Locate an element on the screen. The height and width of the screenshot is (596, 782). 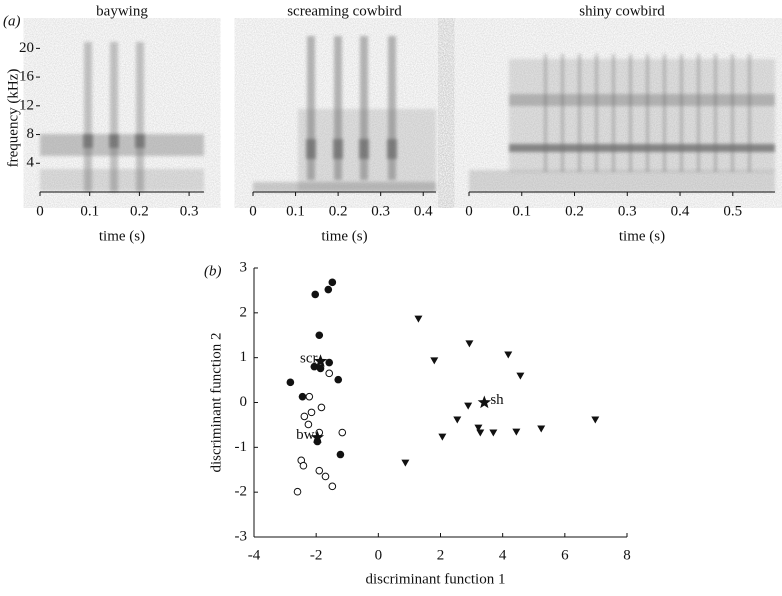
y-tick-label: 1 is located at coordinates (244, 357).